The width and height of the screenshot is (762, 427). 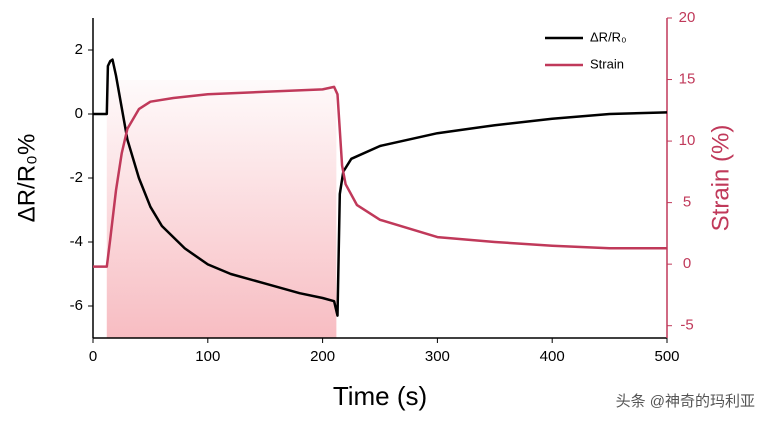 I want to click on x-axis-label: Time (s), so click(x=380, y=396).